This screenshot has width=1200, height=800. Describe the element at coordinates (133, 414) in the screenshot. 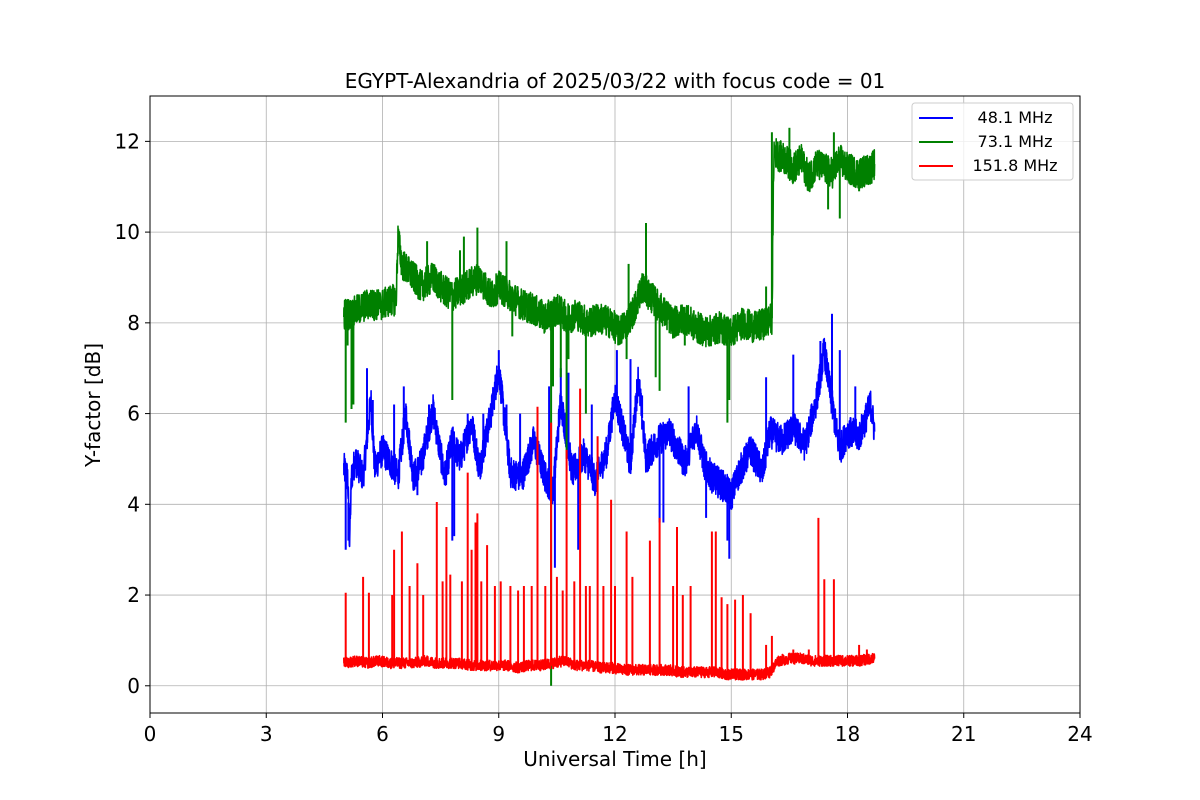

I see `y-tick-label: 6` at that location.